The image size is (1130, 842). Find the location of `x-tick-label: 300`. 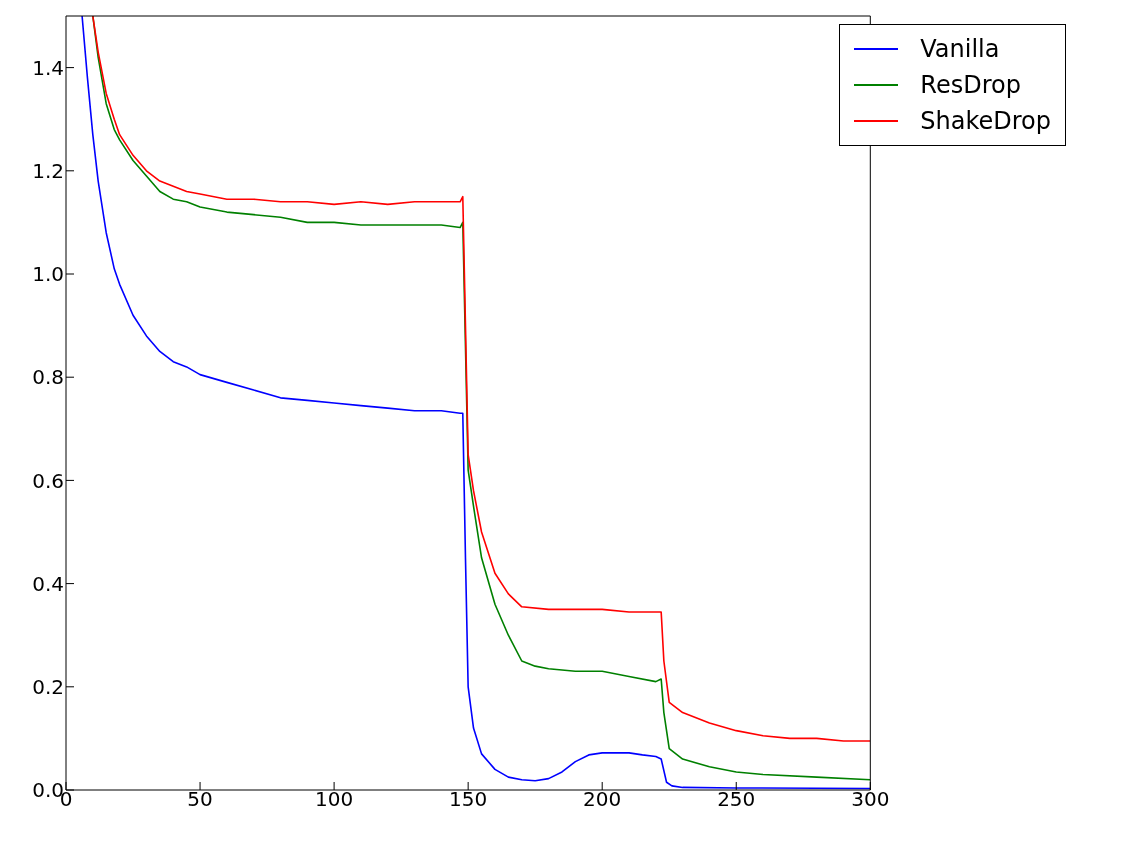

x-tick-label: 300 is located at coordinates (870, 799).